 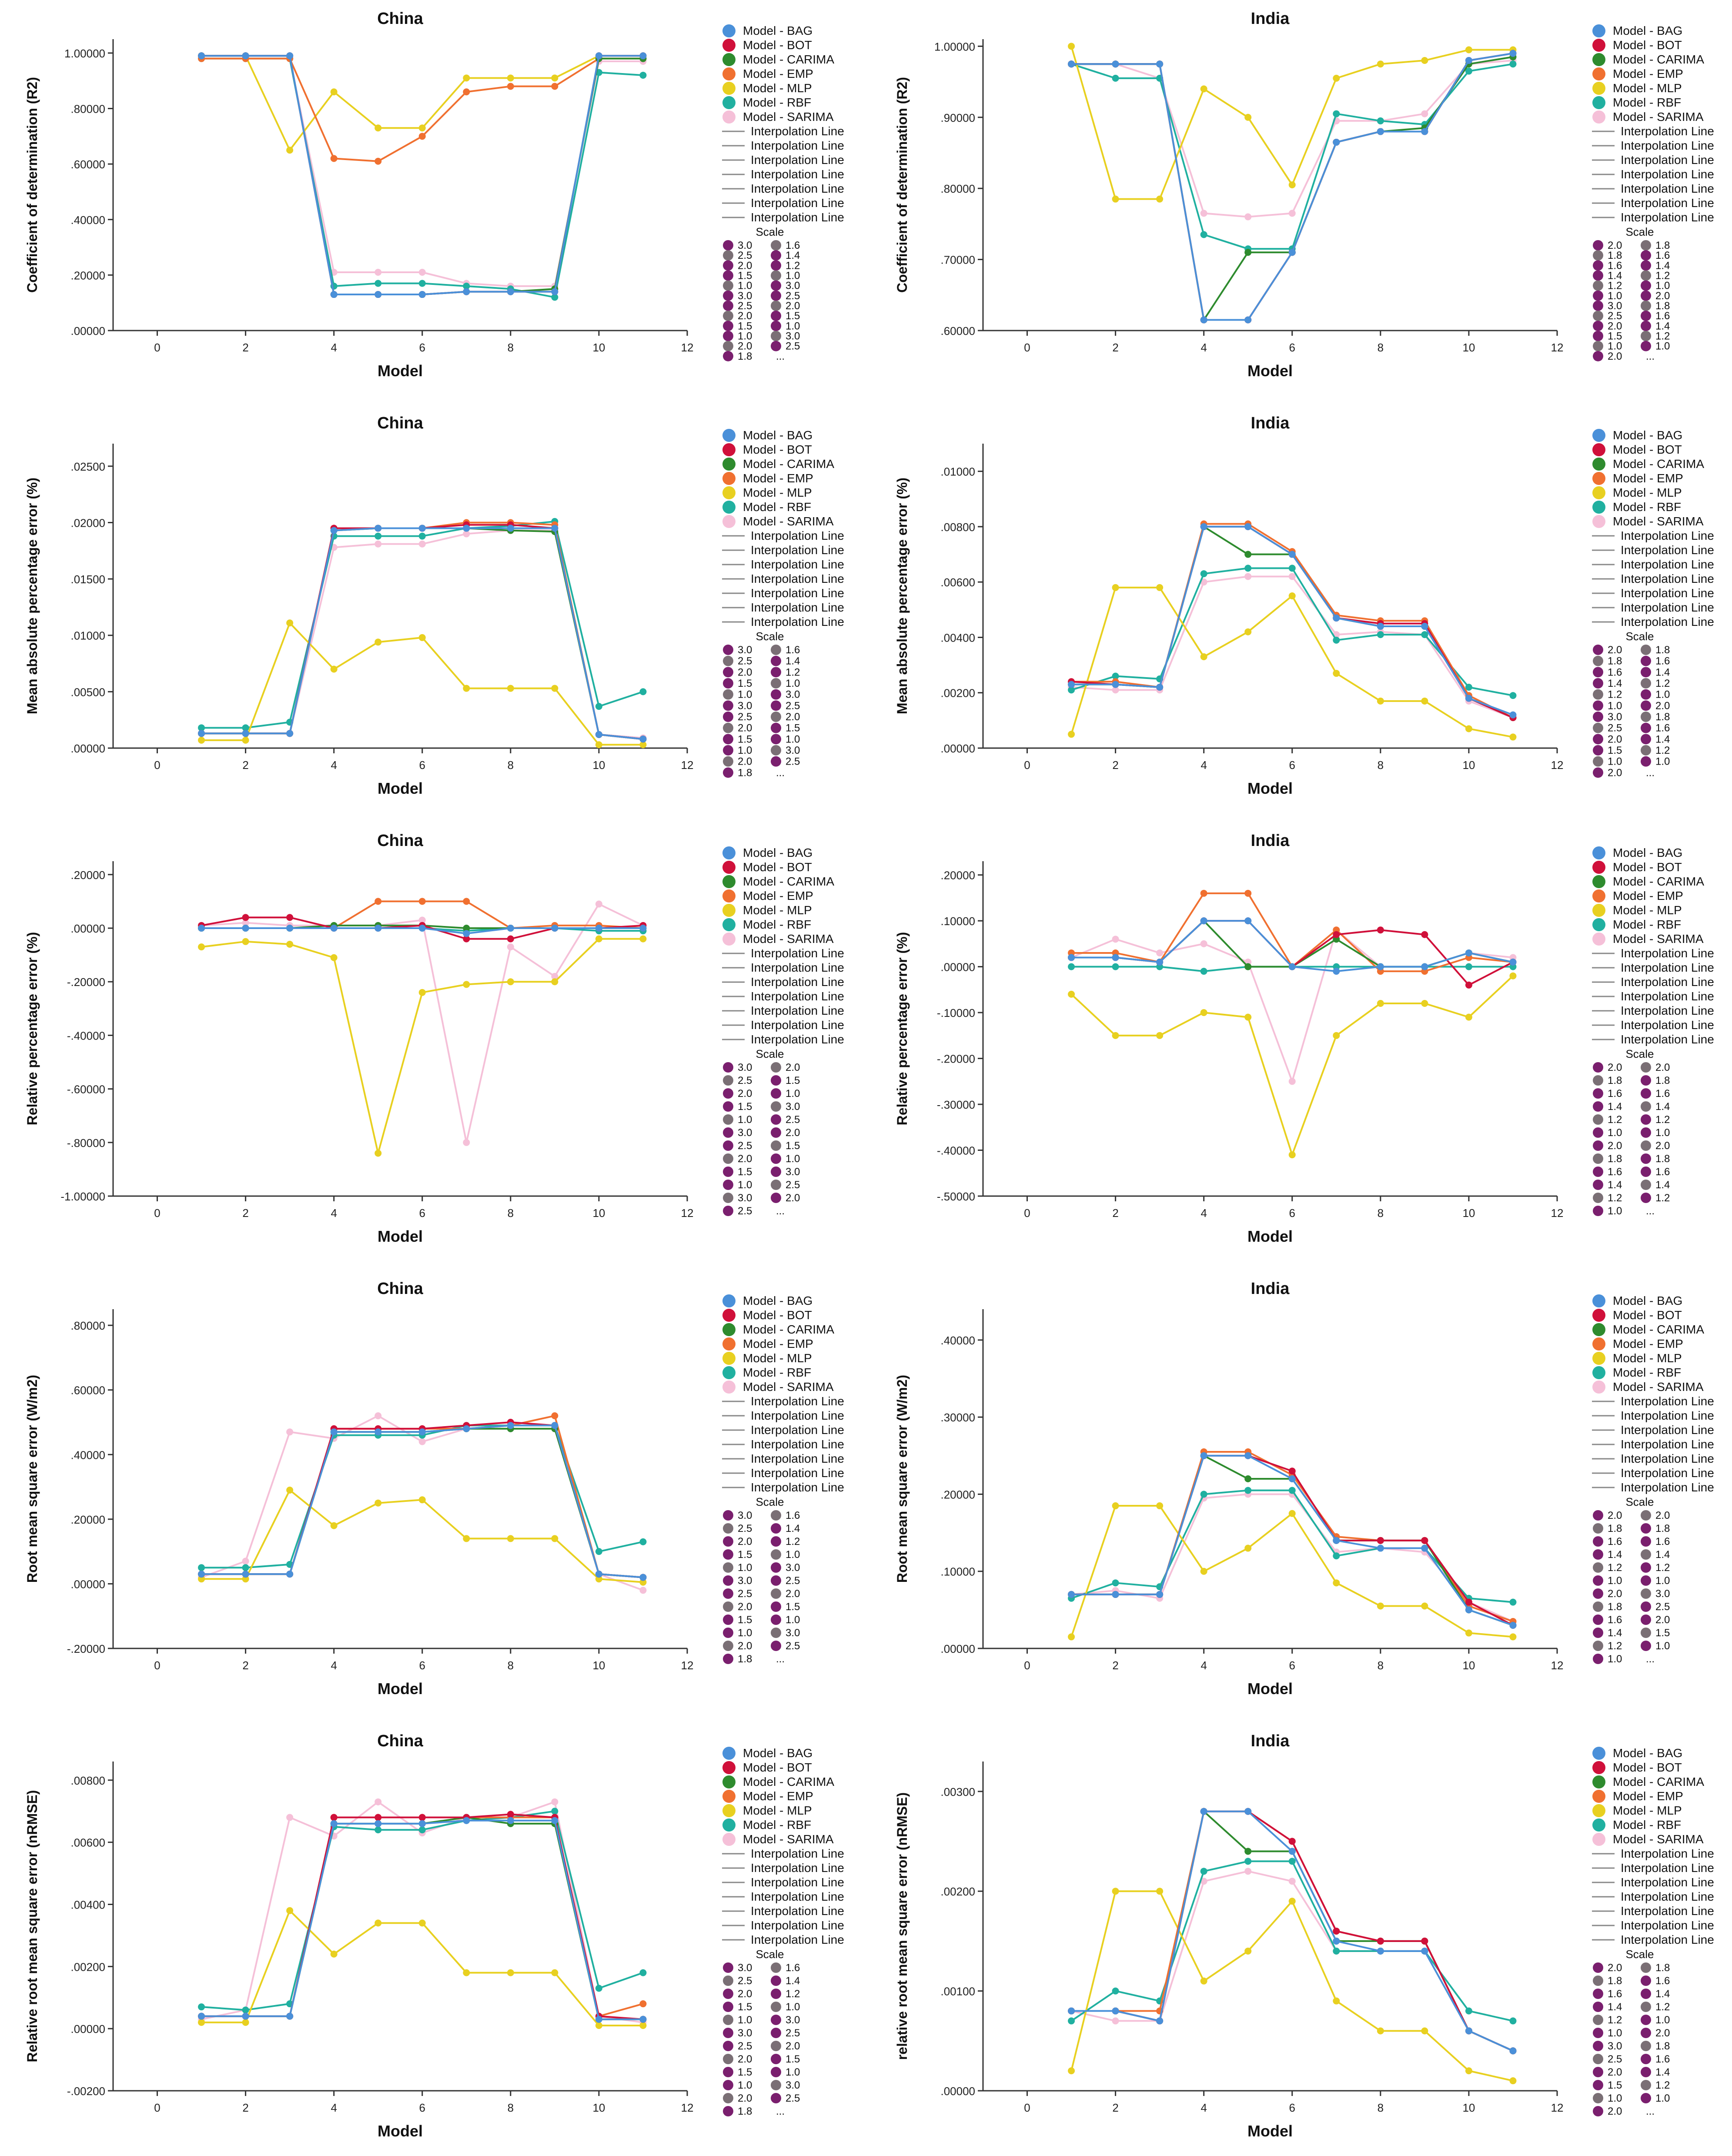 I want to click on scale-label: 2.5, so click(x=793, y=1646).